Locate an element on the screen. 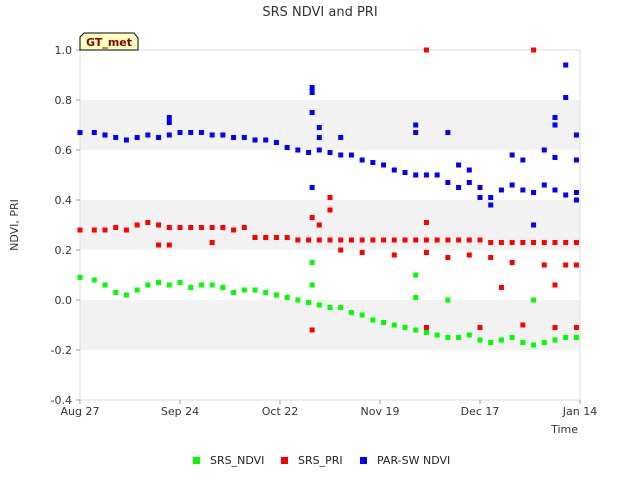  gt-met-badge: GT_met is located at coordinates (109, 41).